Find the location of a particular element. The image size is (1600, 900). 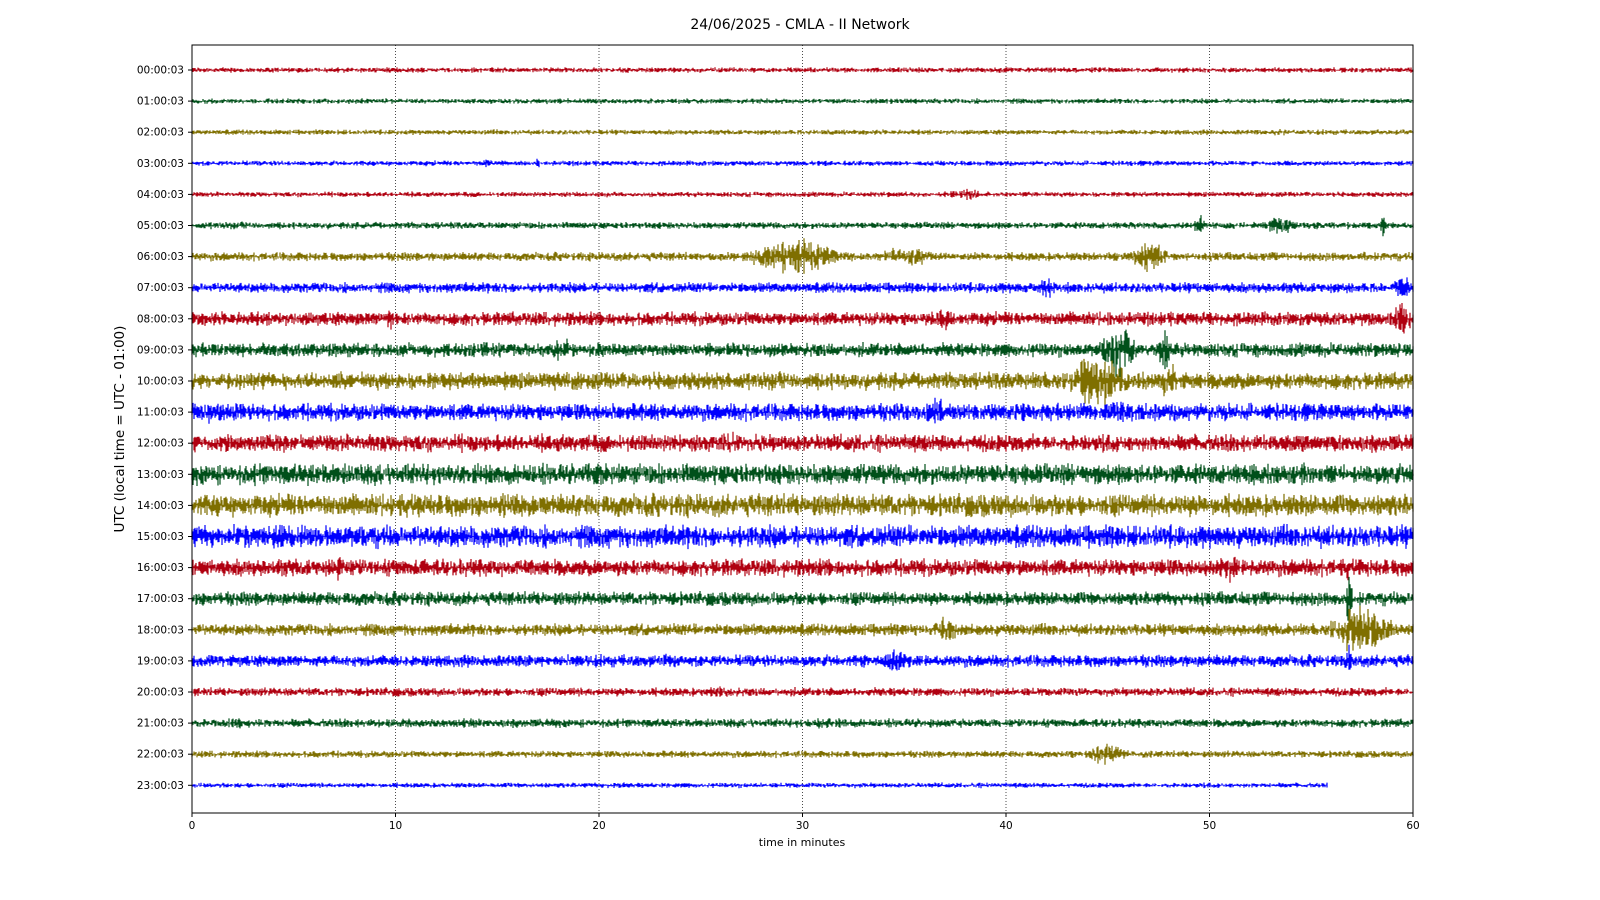

y-tick-label: 23:00:03 is located at coordinates (160, 786).